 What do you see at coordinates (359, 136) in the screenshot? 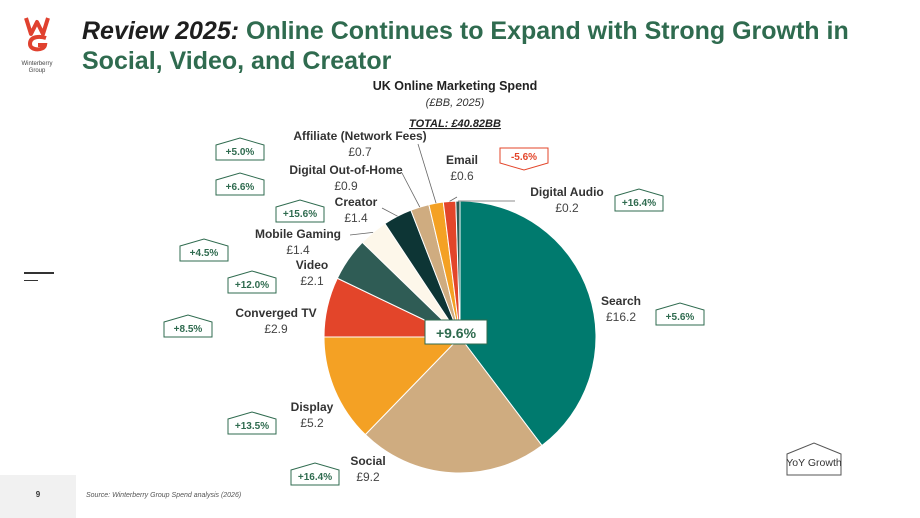
I see `slice-label-affiliate-network-fees: Affiliate (Network Fees)` at bounding box center [359, 136].